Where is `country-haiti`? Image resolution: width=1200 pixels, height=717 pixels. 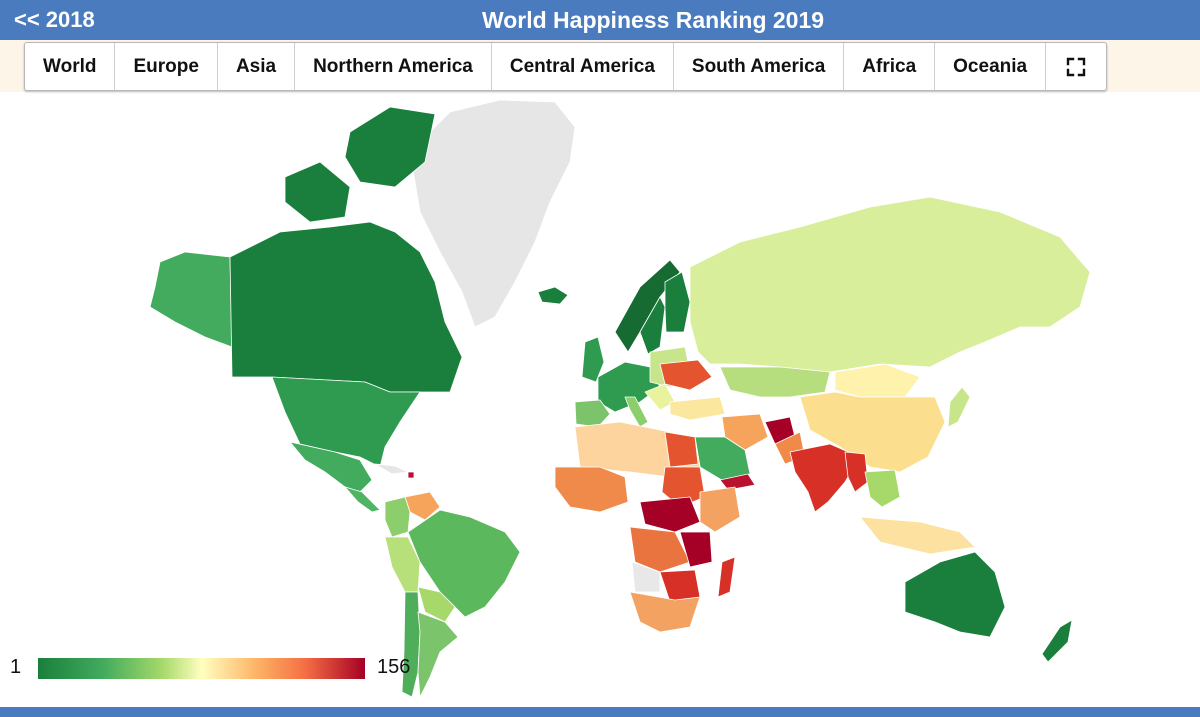 country-haiti is located at coordinates (411, 475).